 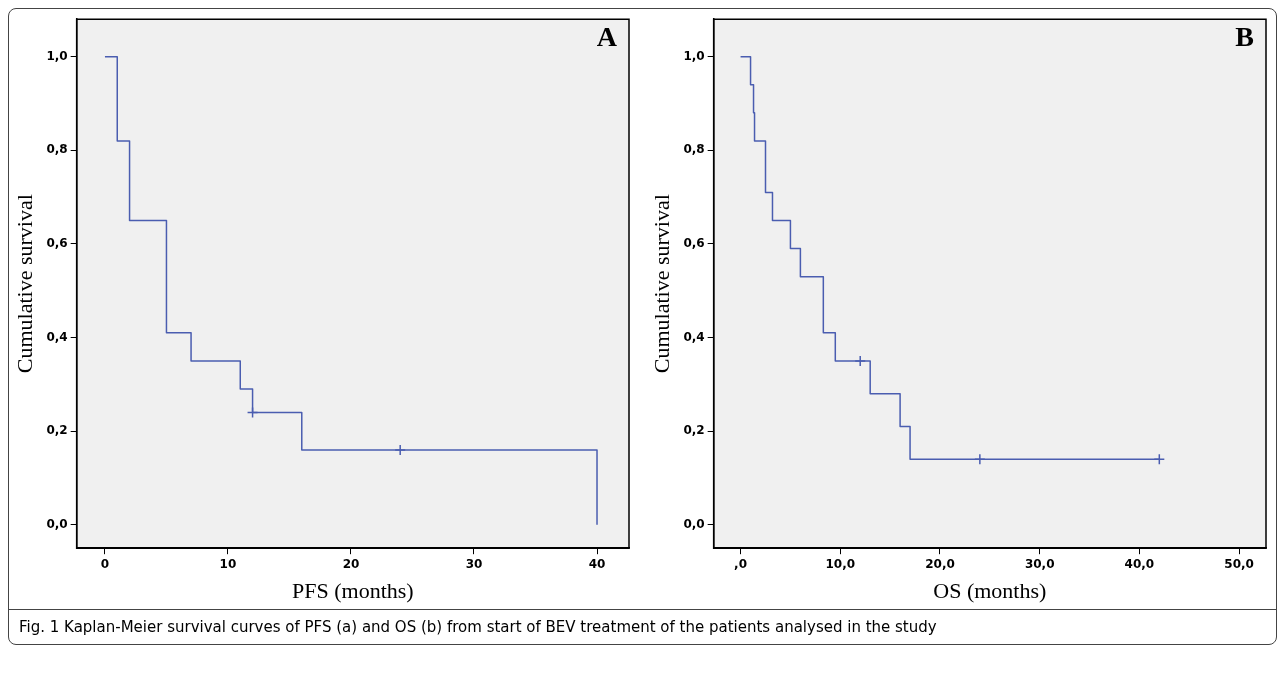 I want to click on x-axis-title: PFS (months), so click(x=353, y=590).